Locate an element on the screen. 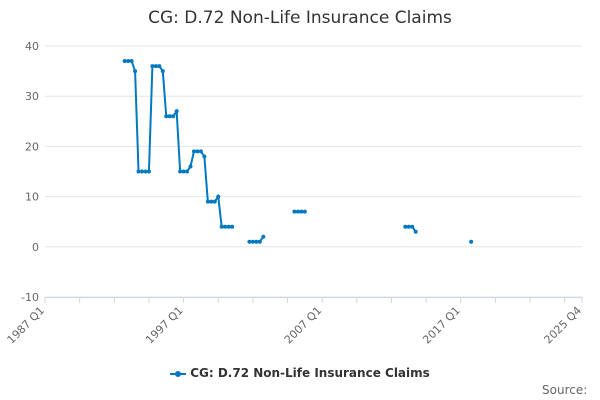 This screenshot has height=400, width=600. legend-label: CG: D.72 Non-Life Insurance Claims is located at coordinates (310, 373).